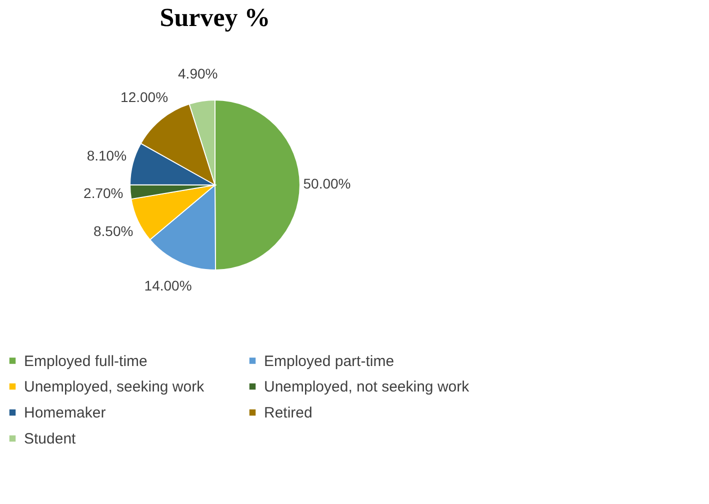 The image size is (709, 504). Describe the element at coordinates (198, 73) in the screenshot. I see `data-label: 4.90%` at that location.